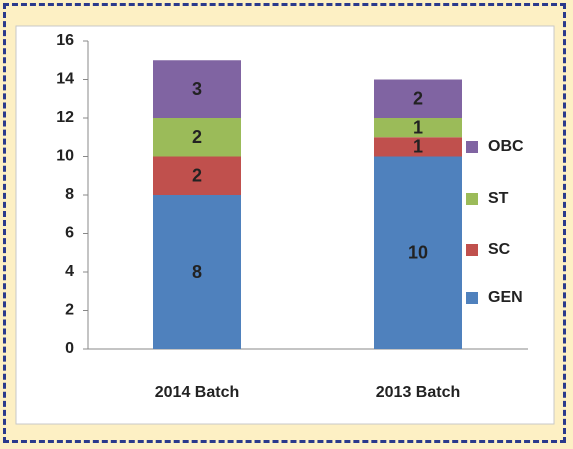 The height and width of the screenshot is (449, 573). Describe the element at coordinates (69, 233) in the screenshot. I see `y-tick-label: 6` at that location.